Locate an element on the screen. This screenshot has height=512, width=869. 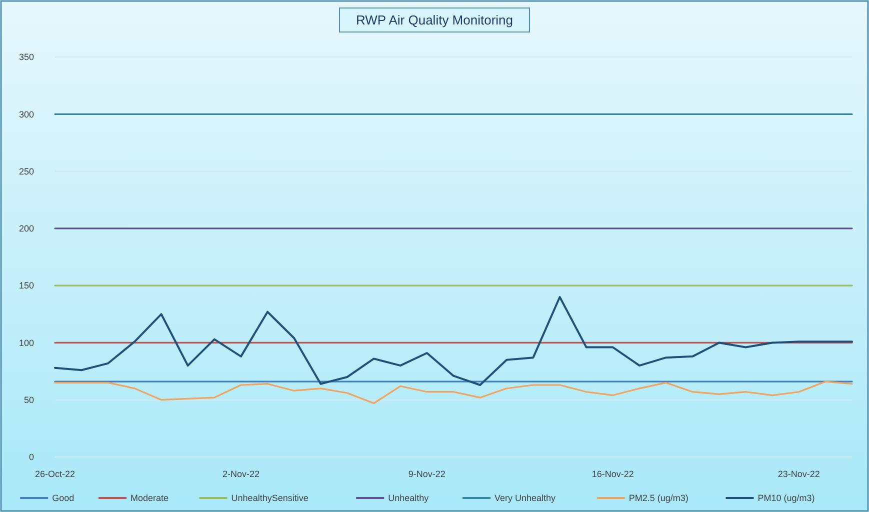
legend-label: PM10 (ug/m3) is located at coordinates (786, 498).